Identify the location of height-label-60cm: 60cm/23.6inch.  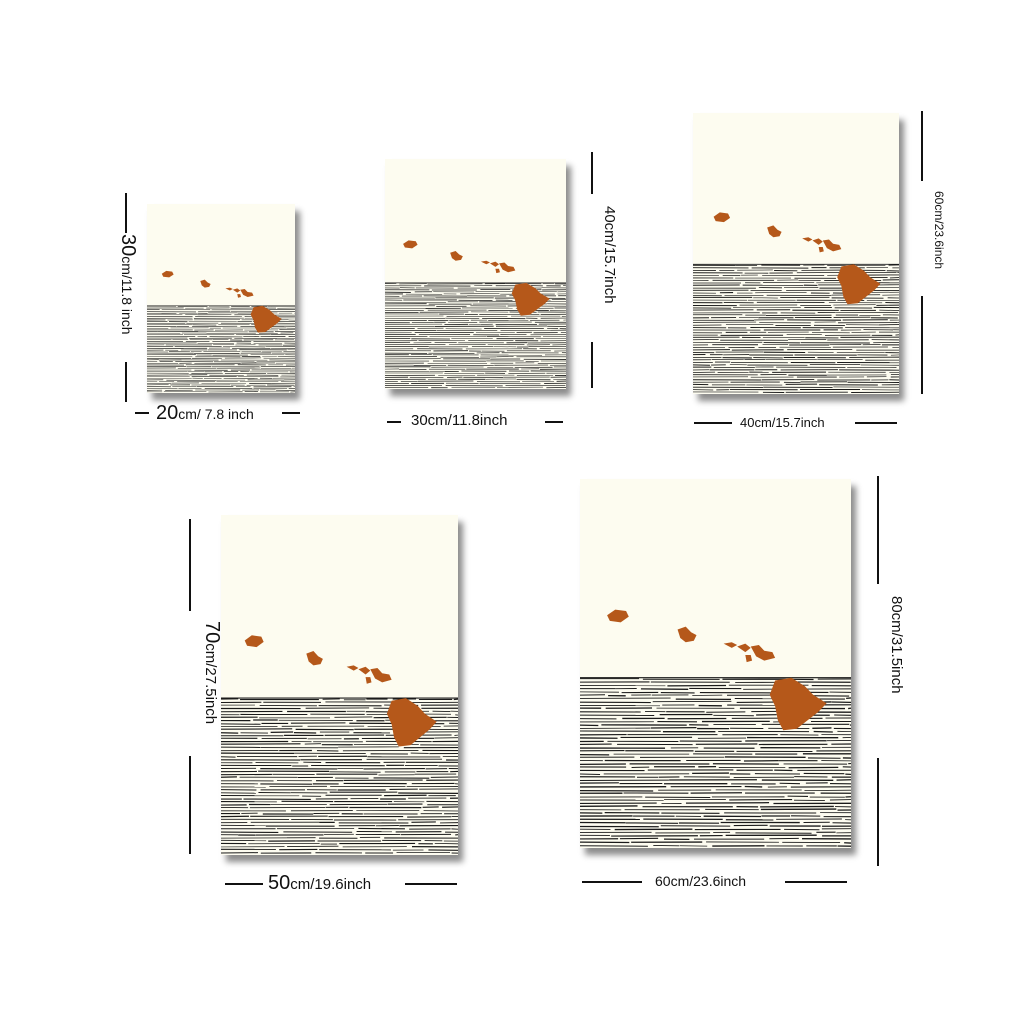
(939, 230).